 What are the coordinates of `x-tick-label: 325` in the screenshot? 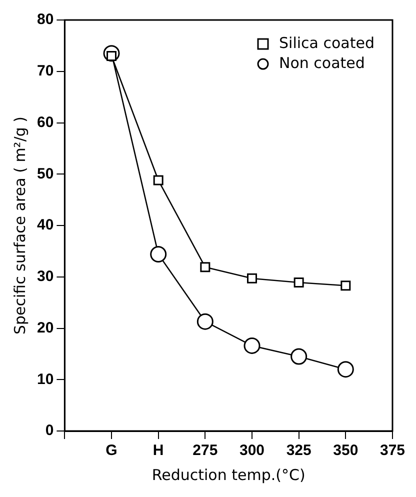 It's located at (299, 451).